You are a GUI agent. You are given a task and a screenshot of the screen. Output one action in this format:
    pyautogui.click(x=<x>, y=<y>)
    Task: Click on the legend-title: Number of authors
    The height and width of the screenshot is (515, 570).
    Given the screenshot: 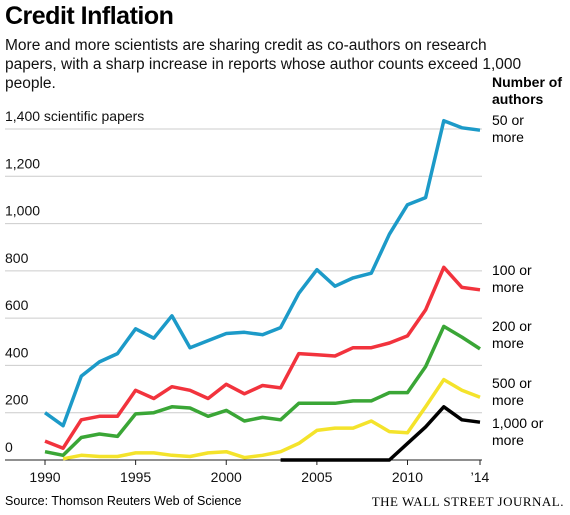 What is the action you would take?
    pyautogui.click(x=527, y=90)
    